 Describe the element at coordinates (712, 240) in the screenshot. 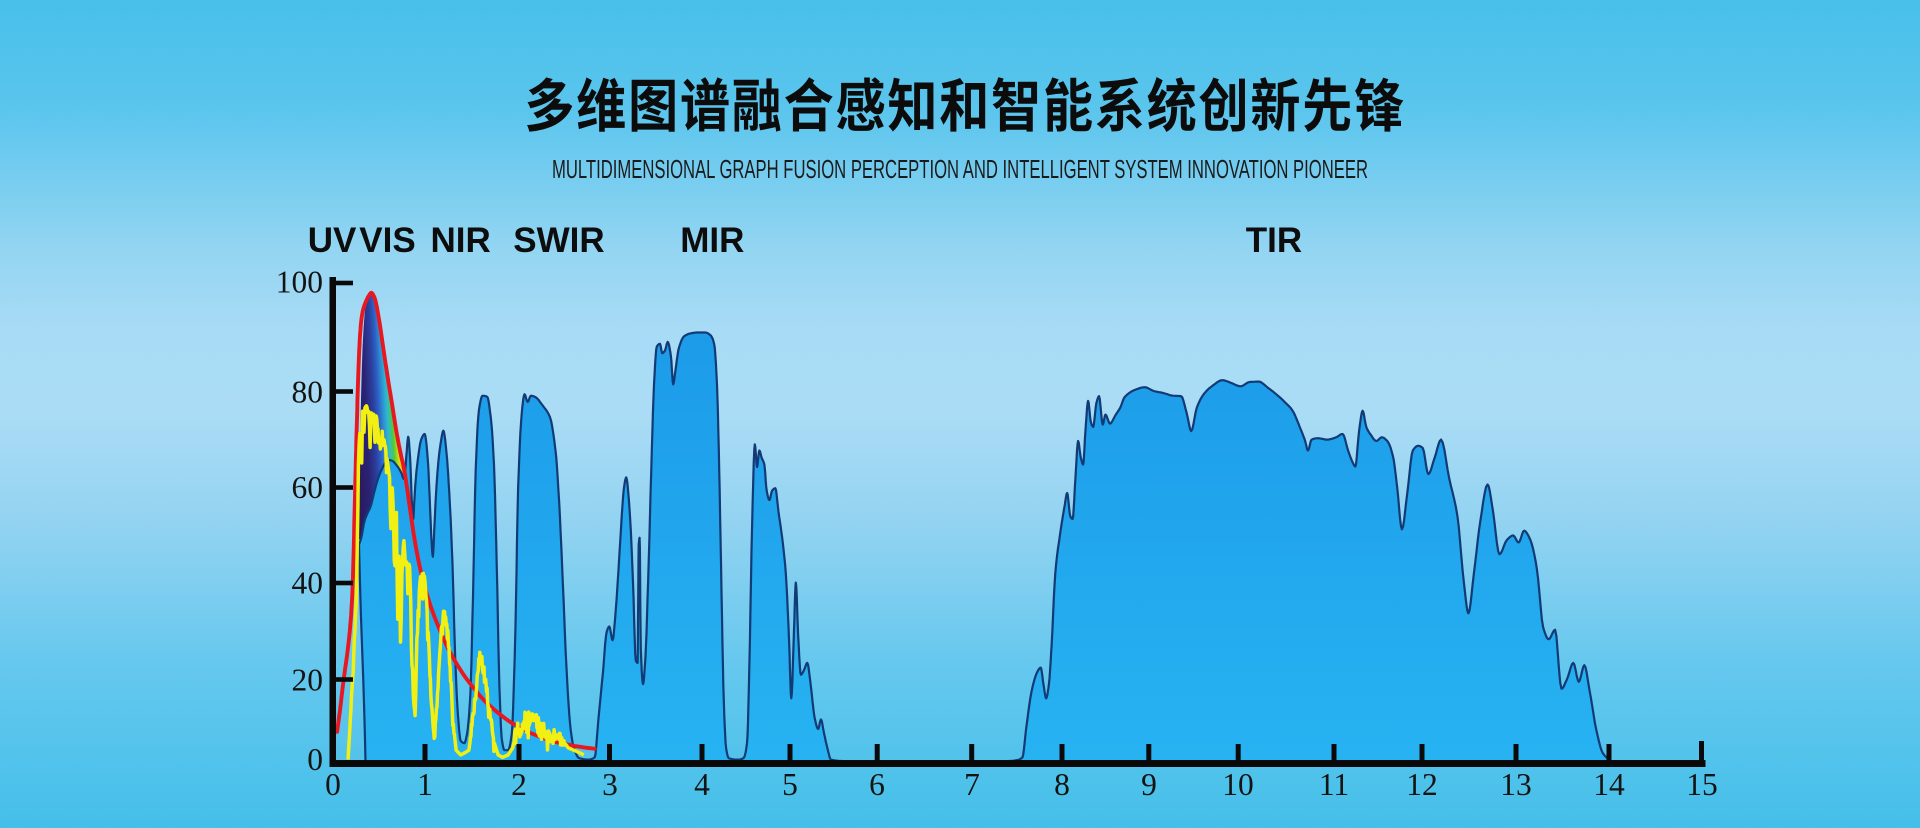

I see `svg-text: MIR` at that location.